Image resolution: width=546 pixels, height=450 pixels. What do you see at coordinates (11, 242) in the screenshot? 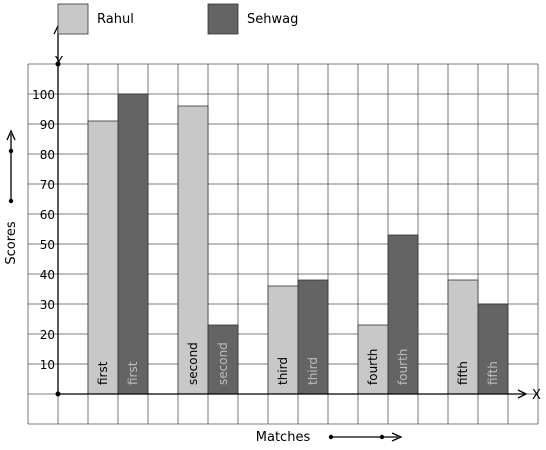
I see `y-axis-label: Scores` at bounding box center [11, 242].